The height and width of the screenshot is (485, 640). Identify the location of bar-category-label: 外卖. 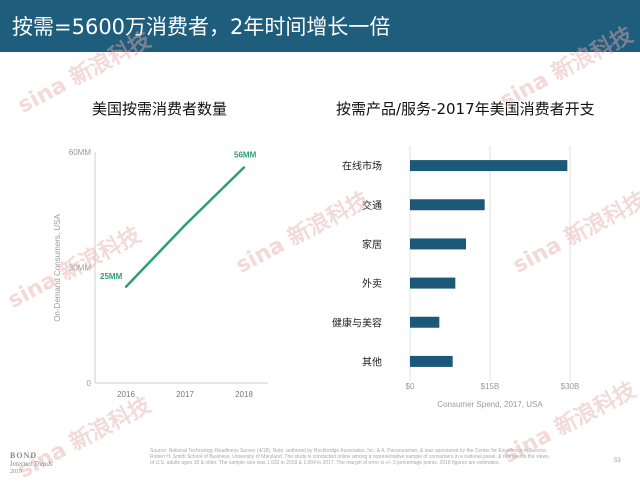
(372, 284).